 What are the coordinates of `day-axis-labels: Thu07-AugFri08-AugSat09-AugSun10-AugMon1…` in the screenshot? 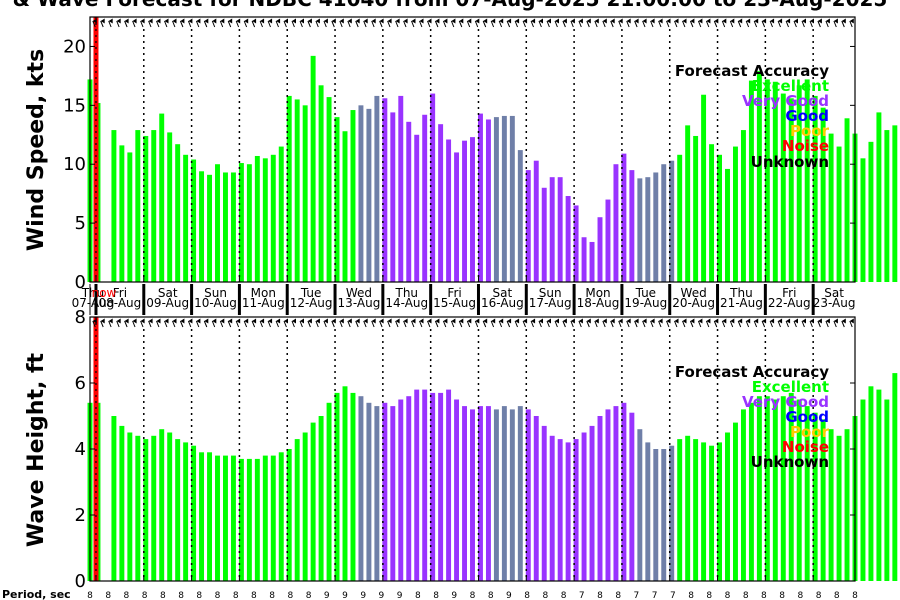 It's located at (463, 299).